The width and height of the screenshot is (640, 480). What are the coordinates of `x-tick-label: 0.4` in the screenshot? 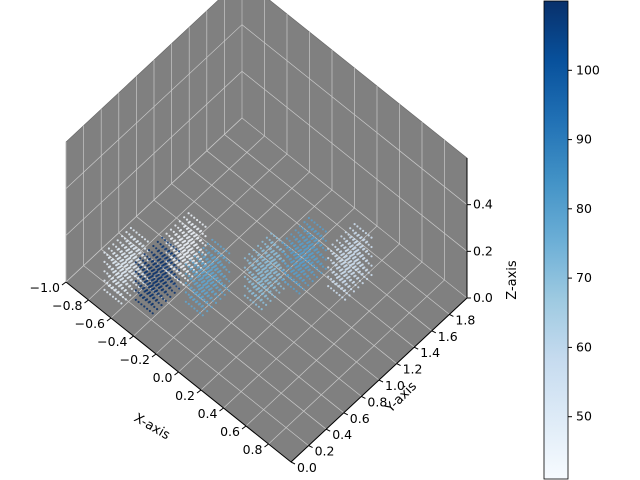 It's located at (208, 413).